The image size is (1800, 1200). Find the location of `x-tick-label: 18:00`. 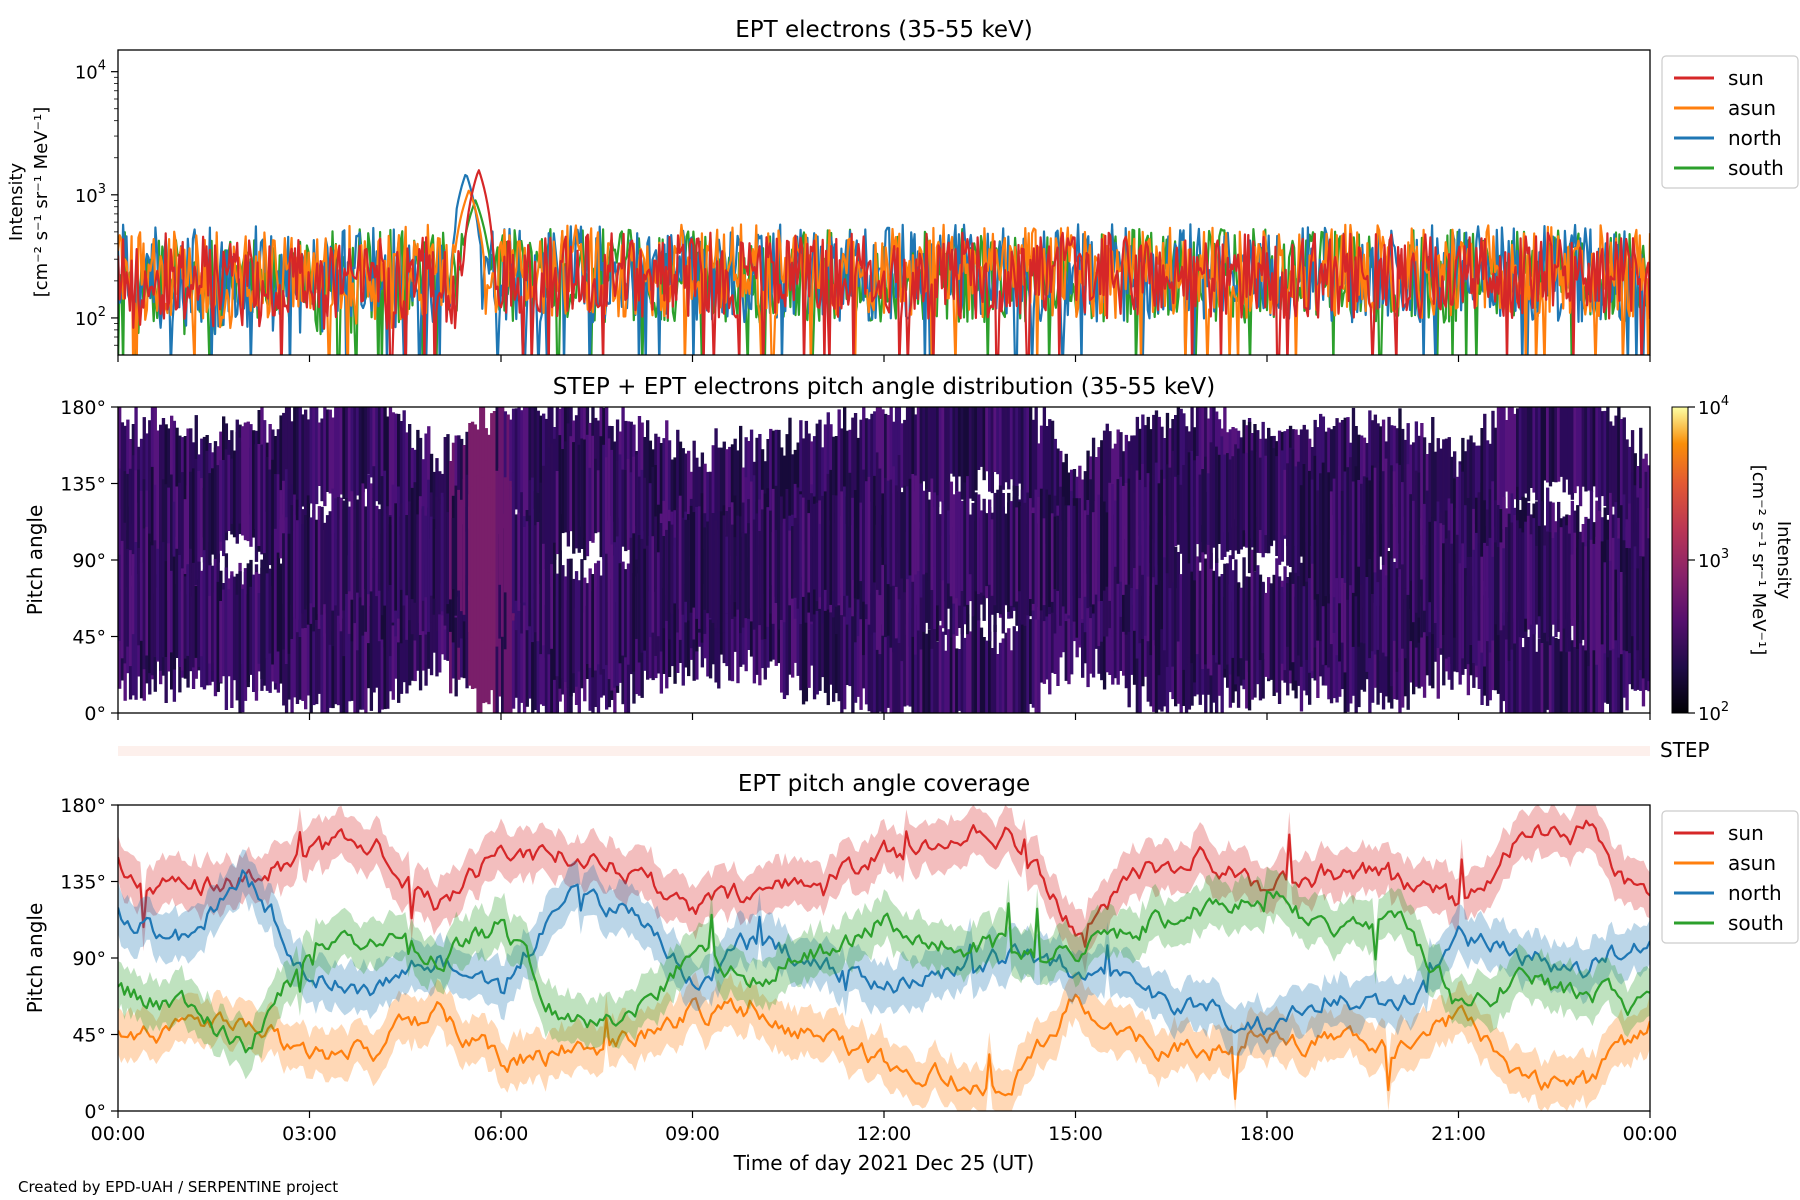

x-tick-label: 18:00 is located at coordinates (1267, 1134).